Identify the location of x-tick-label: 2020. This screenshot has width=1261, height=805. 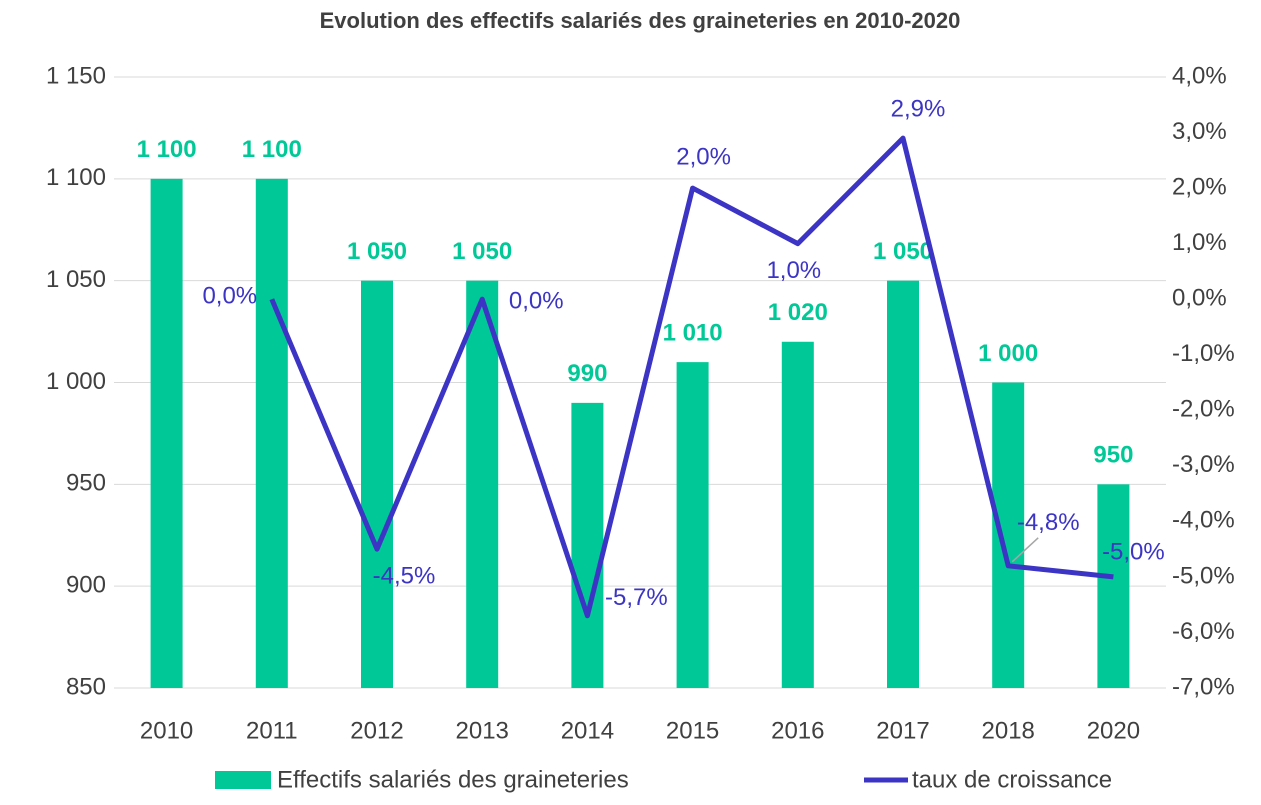
(1113, 730).